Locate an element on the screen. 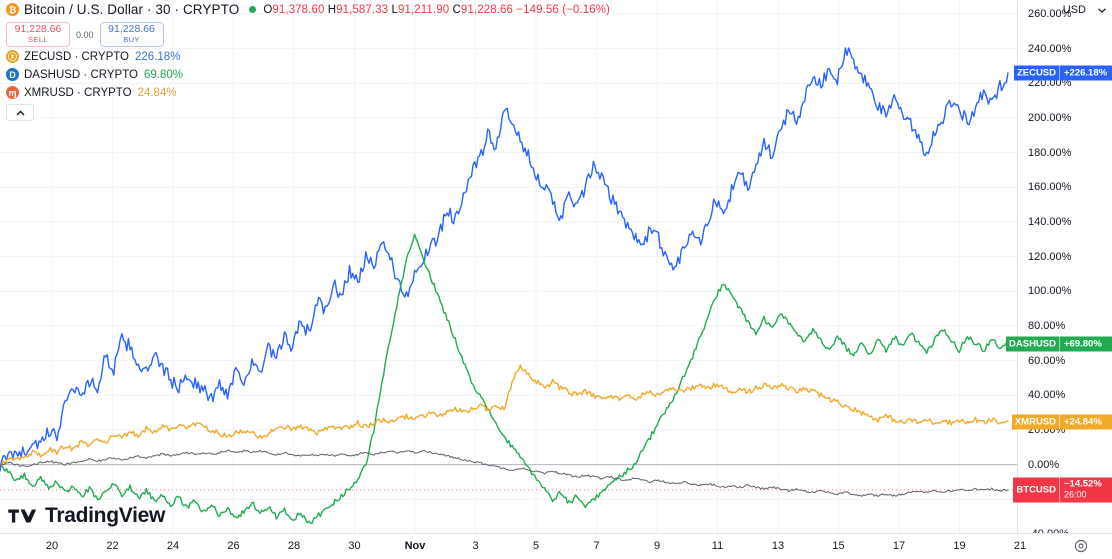  price-axis-tick: 160.00% is located at coordinates (1050, 187).